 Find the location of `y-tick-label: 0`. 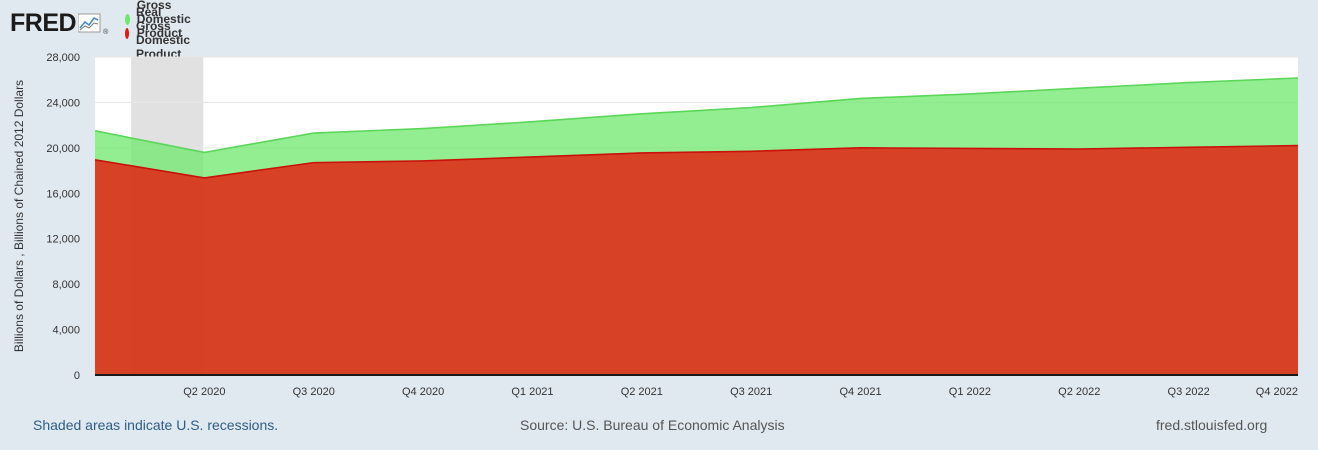

y-tick-label: 0 is located at coordinates (77, 376).